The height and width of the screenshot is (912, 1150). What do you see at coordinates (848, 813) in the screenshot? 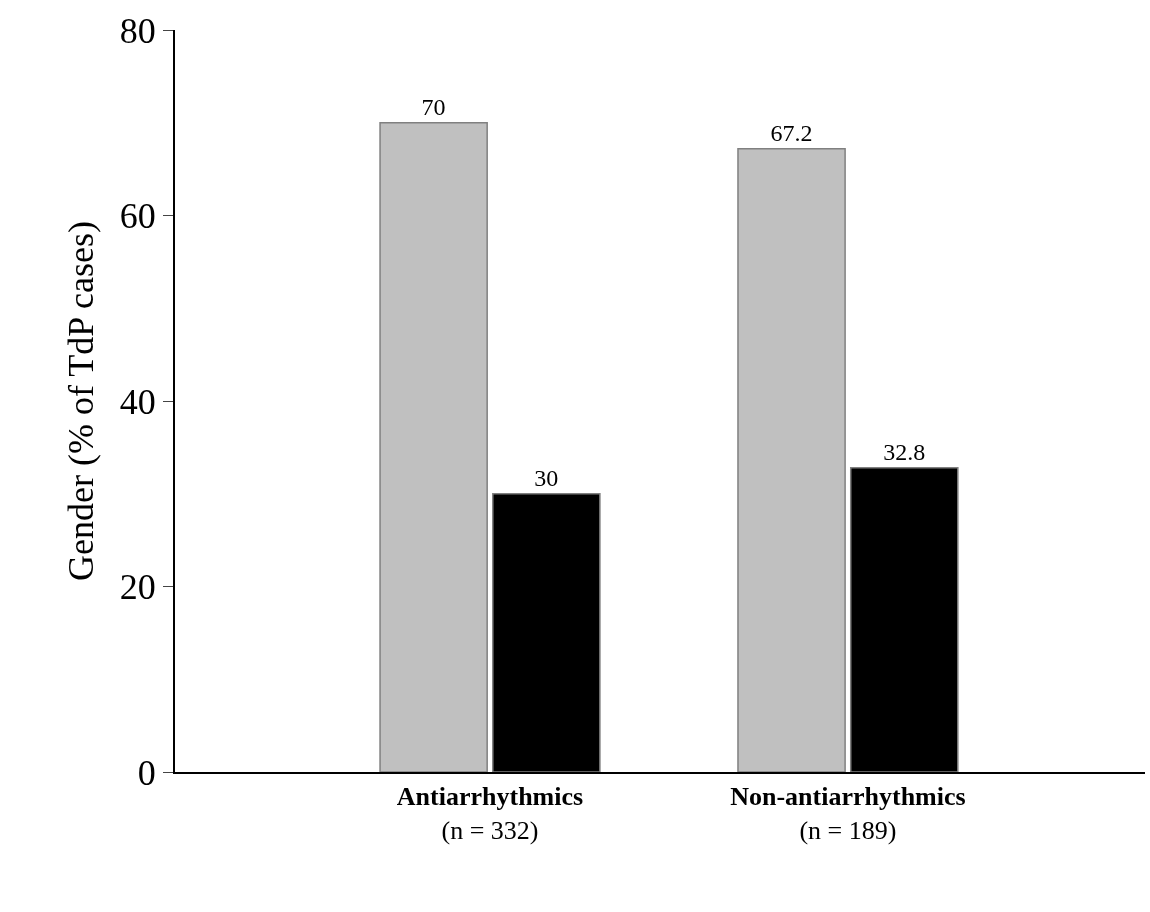
I see `x-tick-label: Non-antiarrhythmics (n = 189)` at bounding box center [848, 813].